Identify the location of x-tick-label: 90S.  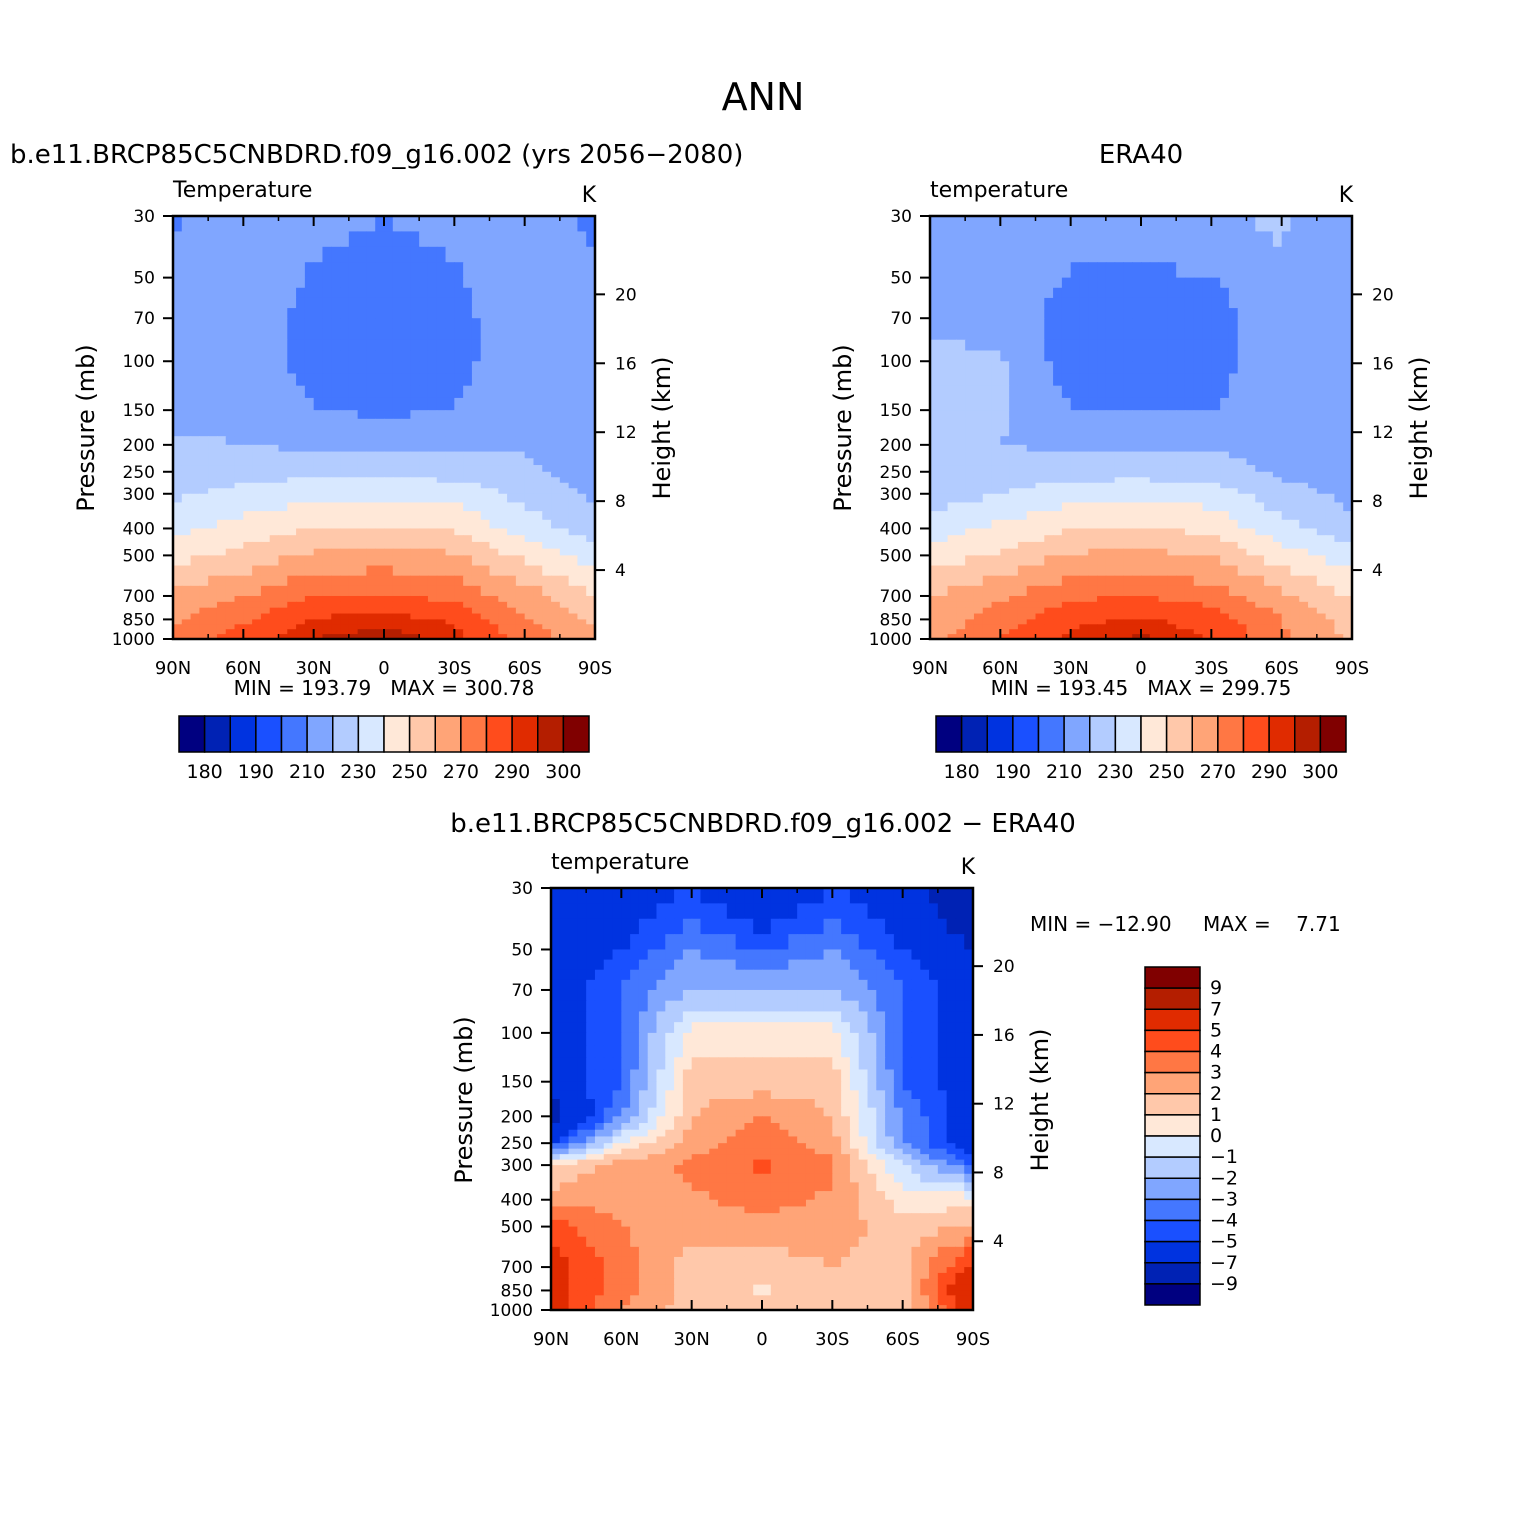
(1352, 668).